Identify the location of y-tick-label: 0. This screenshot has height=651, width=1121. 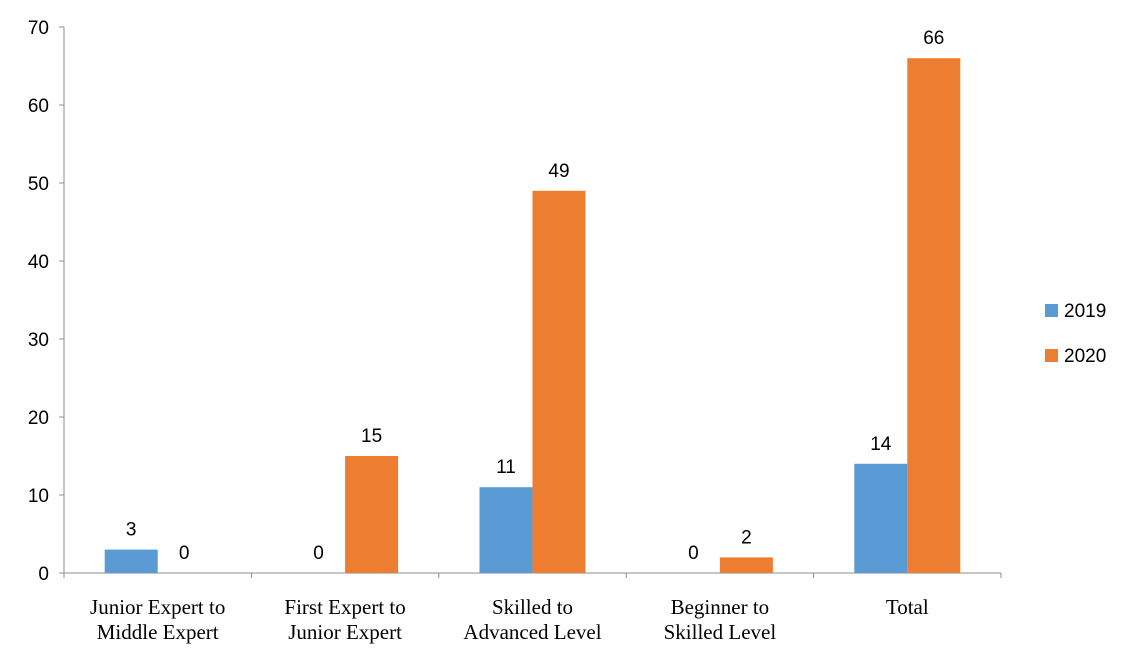
(43, 574).